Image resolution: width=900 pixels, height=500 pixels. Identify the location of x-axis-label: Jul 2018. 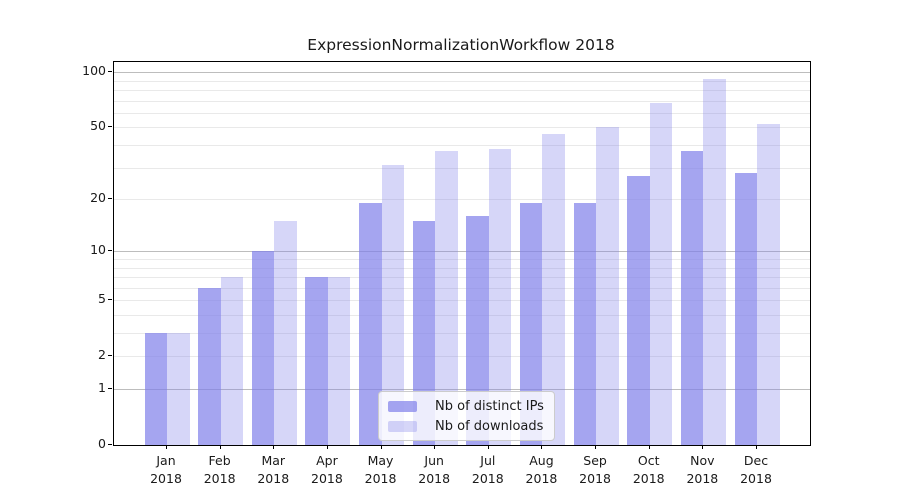
(488, 469).